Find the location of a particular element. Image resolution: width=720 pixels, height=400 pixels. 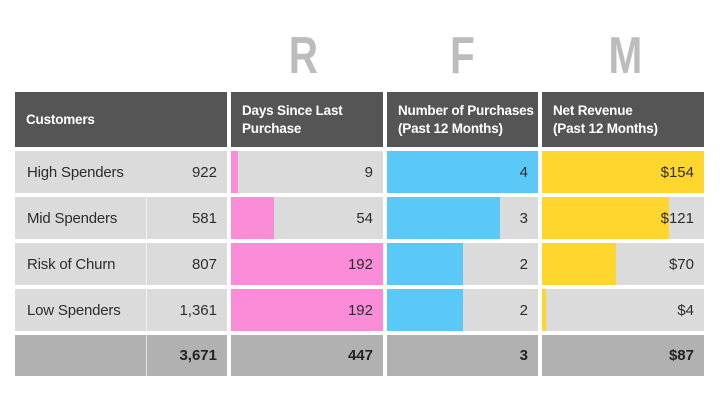

frequency-value: 4 is located at coordinates (523, 172).